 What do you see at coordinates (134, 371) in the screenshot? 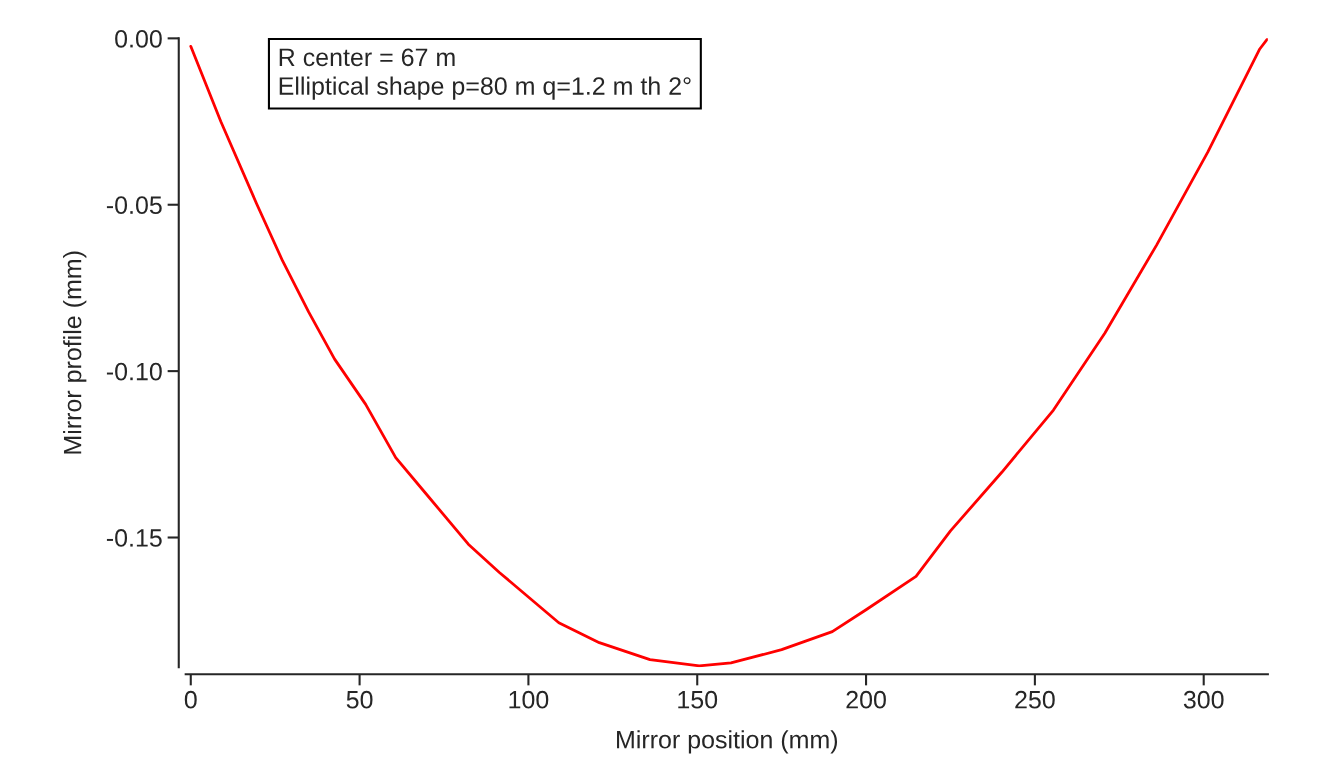
I see `y-tick-label: -0.10` at bounding box center [134, 371].